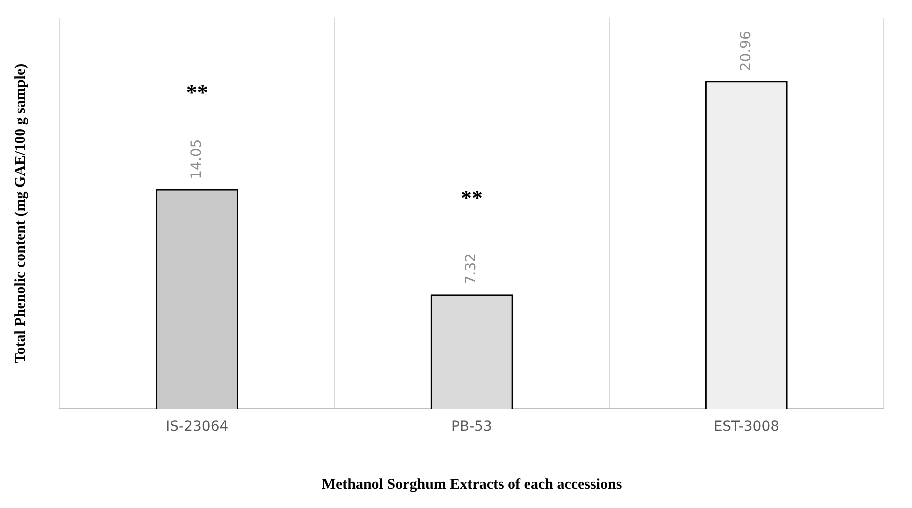 The image size is (912, 508). What do you see at coordinates (747, 427) in the screenshot?
I see `x-tick-label: EST-3008` at bounding box center [747, 427].